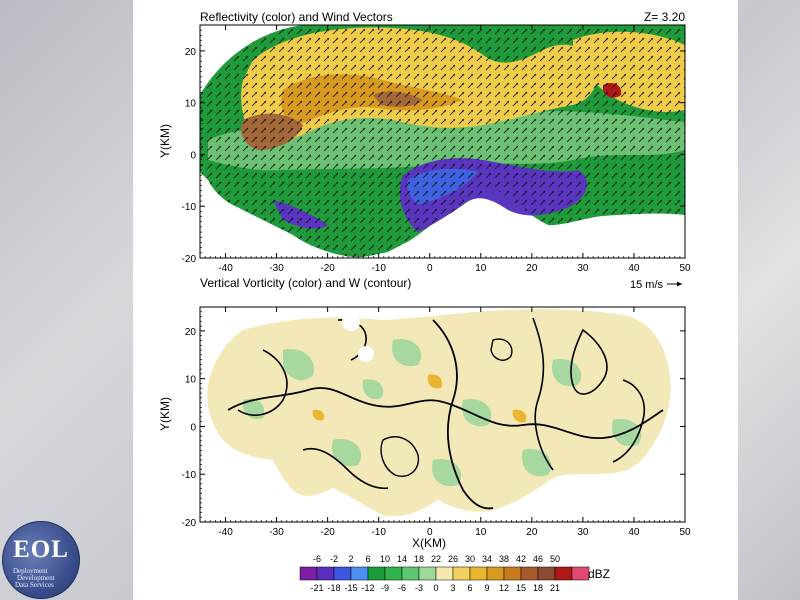  I want to click on top-x-tick-label: -20, so click(327, 268).